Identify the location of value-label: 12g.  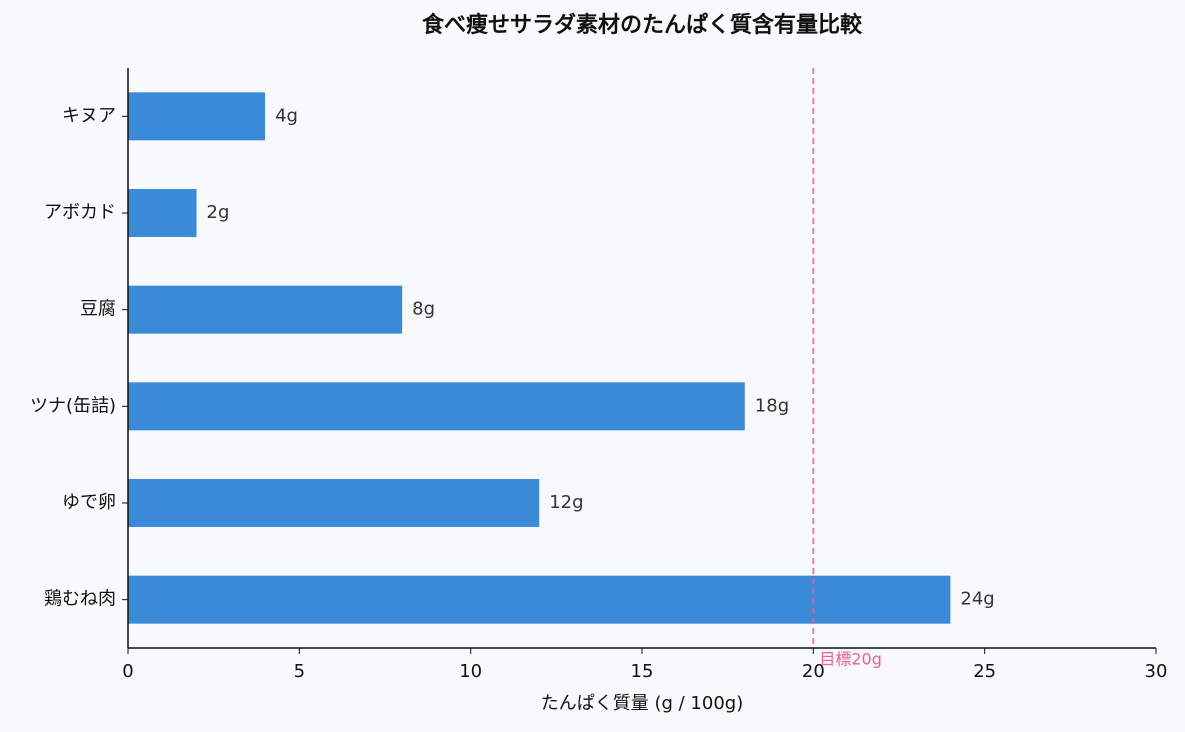
(566, 502).